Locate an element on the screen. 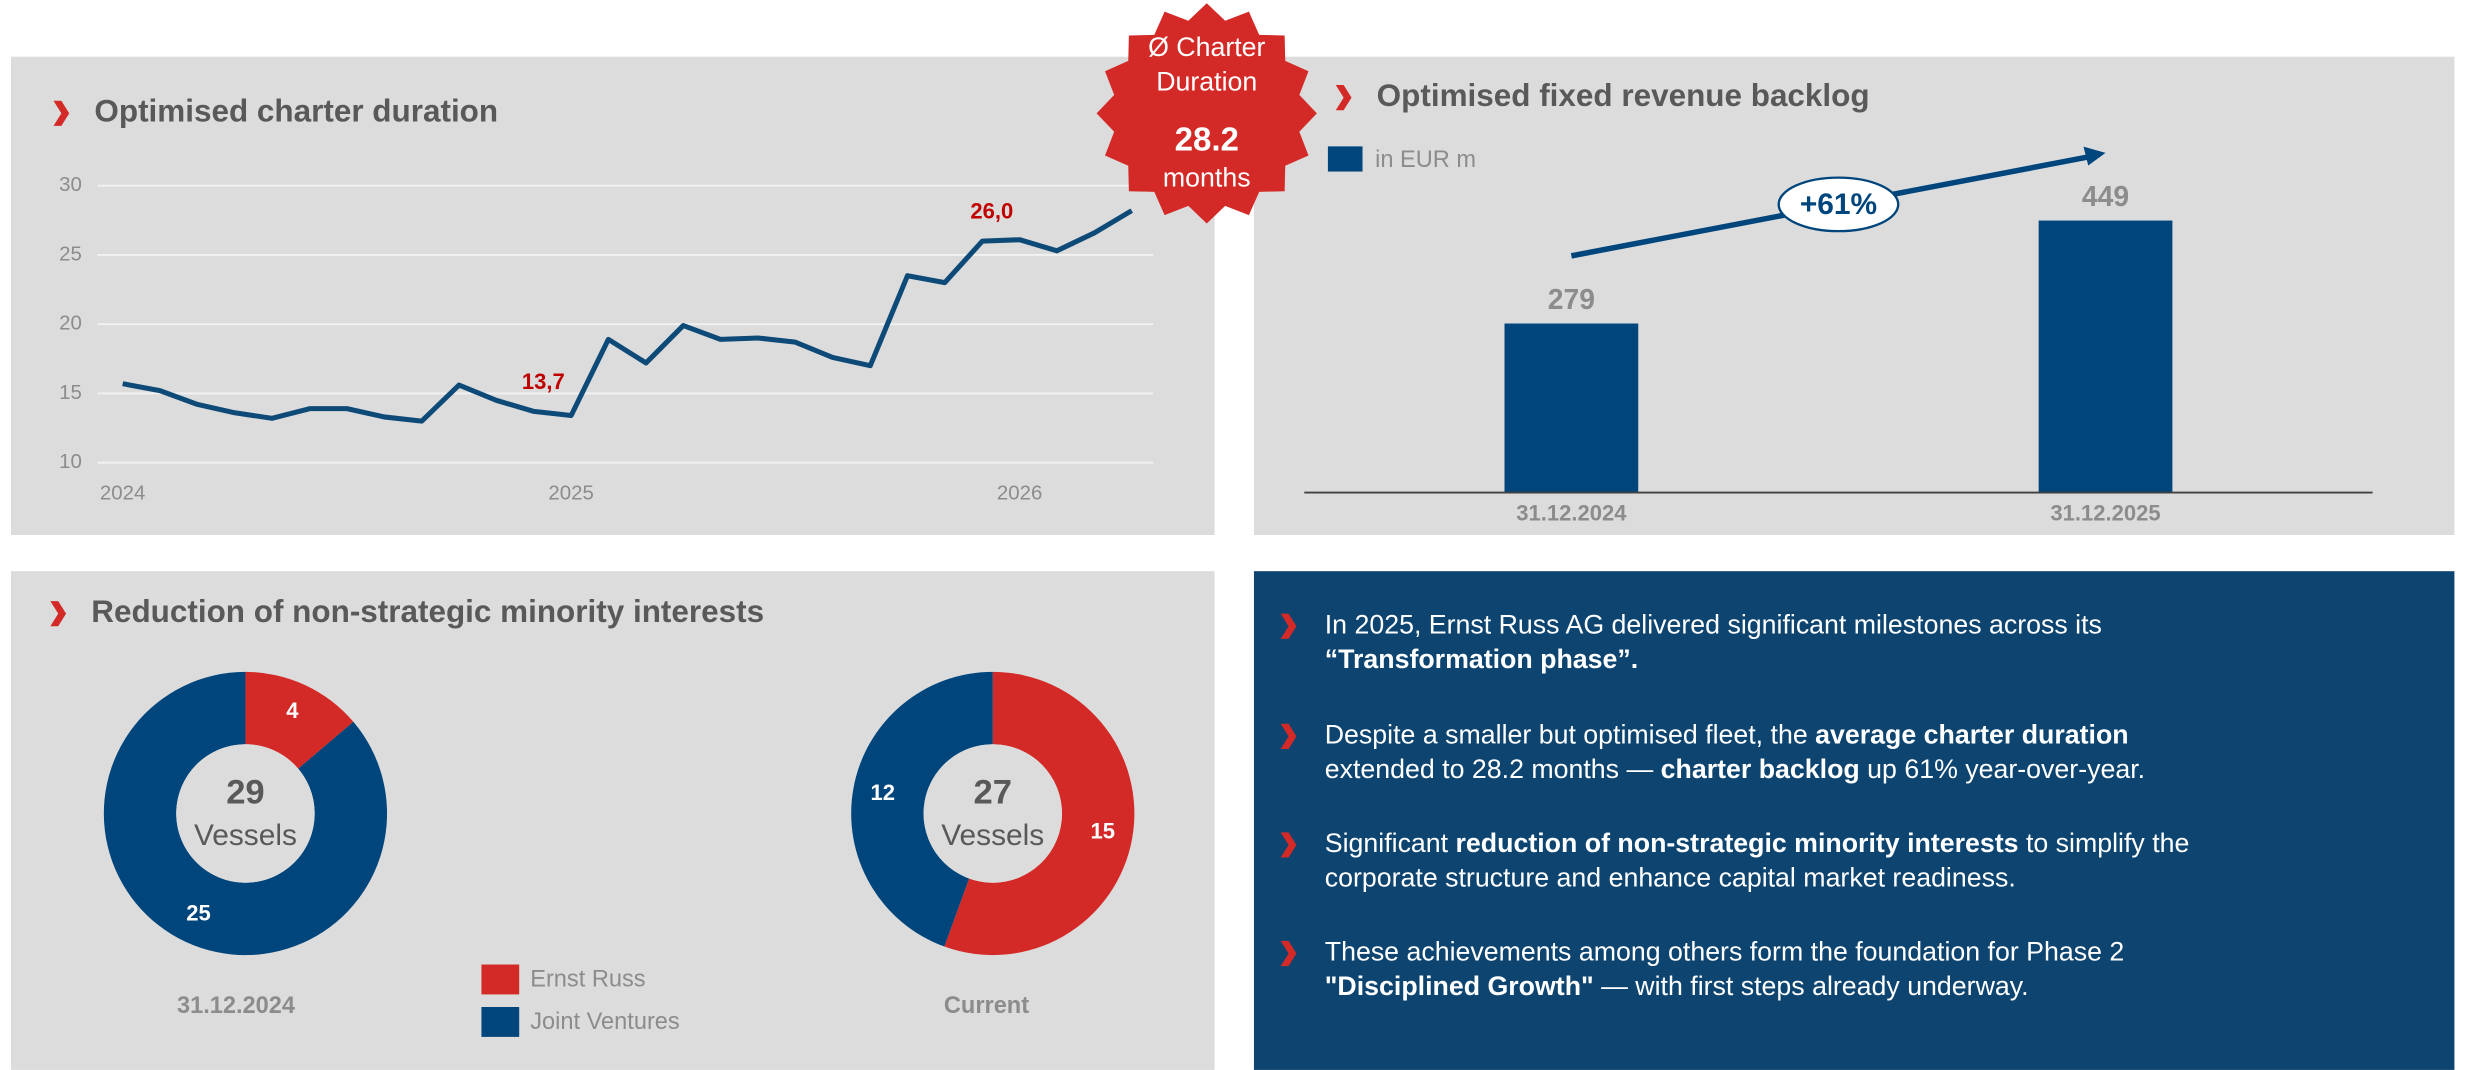  y-tick-label: 25 is located at coordinates (70, 253).